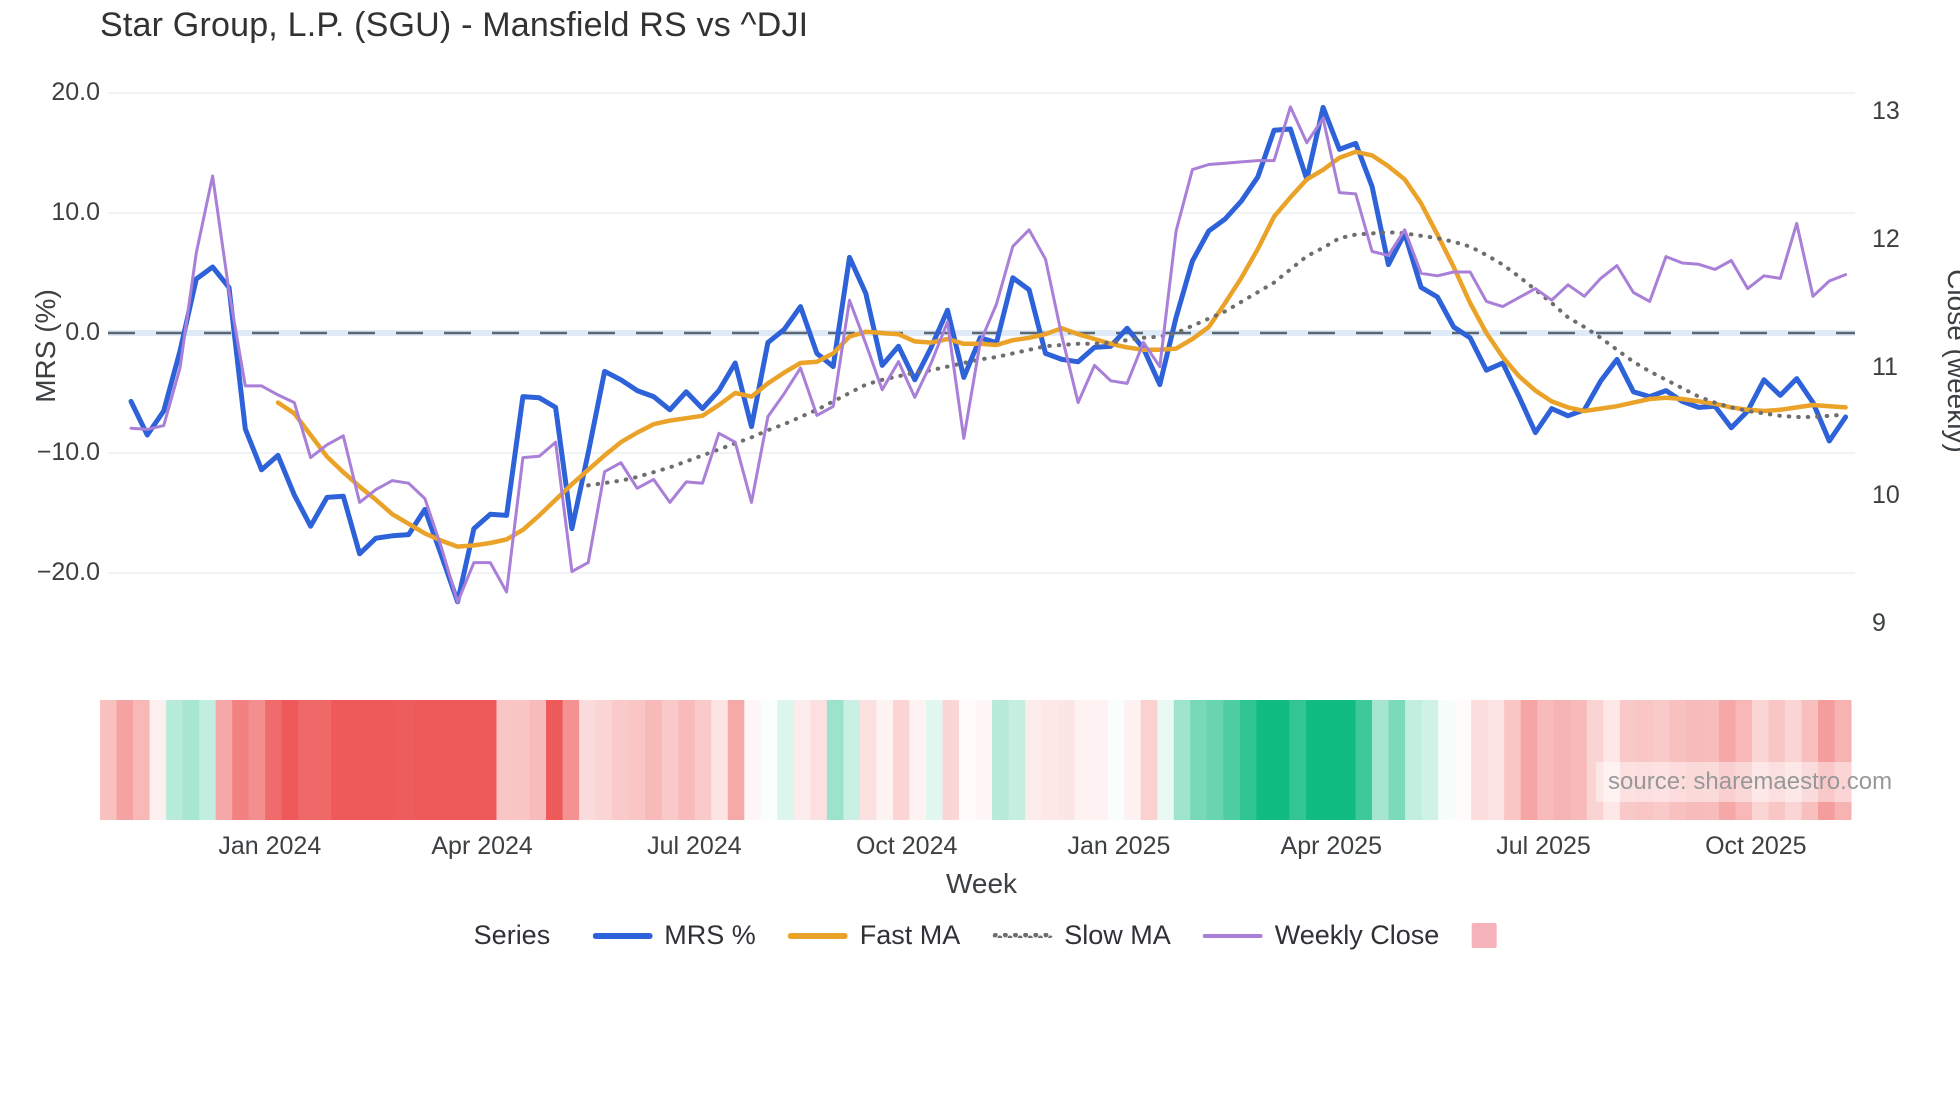  I want to click on heatmap-swatch-icon, so click(1484, 935).